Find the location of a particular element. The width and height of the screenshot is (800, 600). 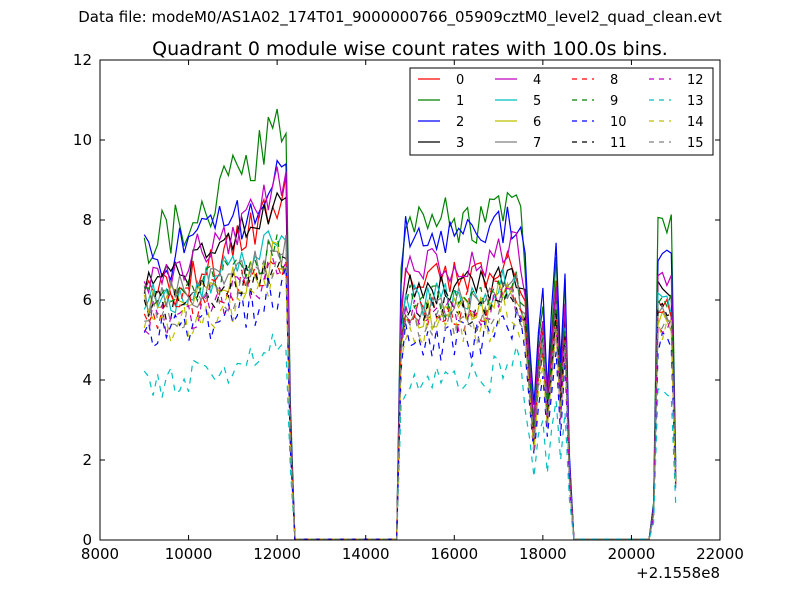

legend-label-1: 1 is located at coordinates (460, 101).